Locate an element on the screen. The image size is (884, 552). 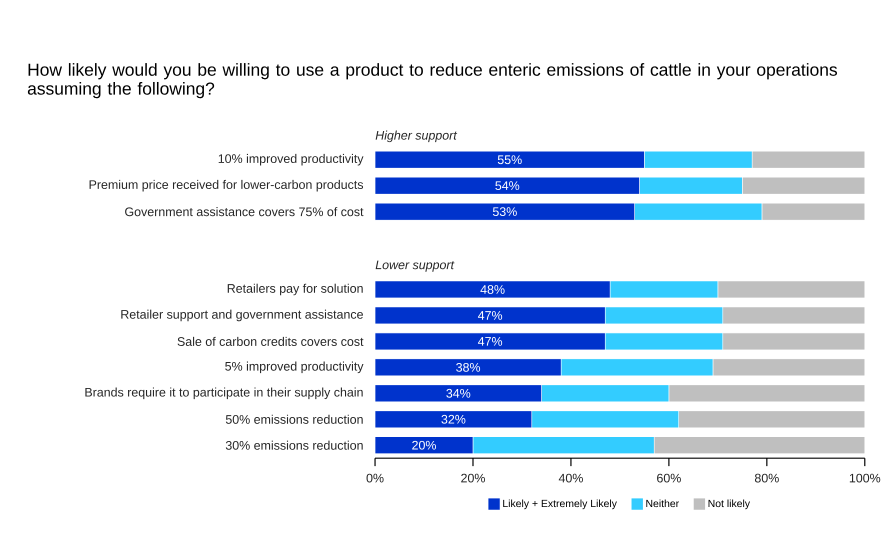
y-tick-label: Brands require it to participate in their supply chain is located at coordinates (224, 394).